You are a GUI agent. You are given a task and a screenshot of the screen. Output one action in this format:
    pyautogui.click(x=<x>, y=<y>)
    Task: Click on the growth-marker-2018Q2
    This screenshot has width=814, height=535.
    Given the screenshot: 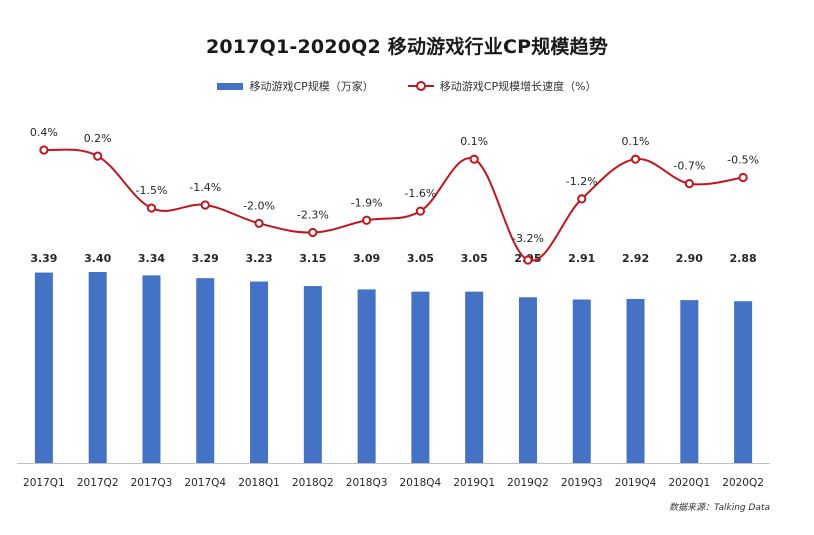 What is the action you would take?
    pyautogui.click(x=313, y=232)
    